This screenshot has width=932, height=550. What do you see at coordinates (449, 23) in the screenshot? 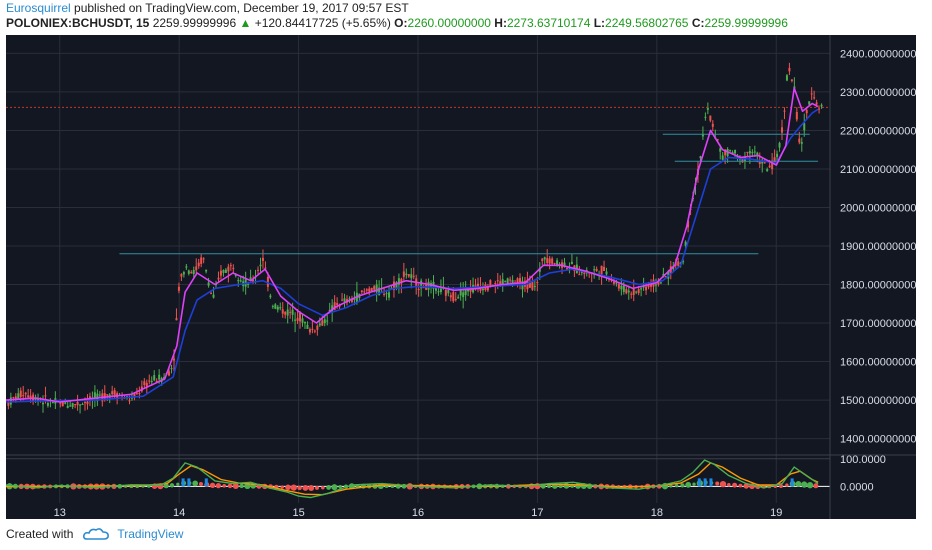
I see `open-value: 2260.00000000` at bounding box center [449, 23].